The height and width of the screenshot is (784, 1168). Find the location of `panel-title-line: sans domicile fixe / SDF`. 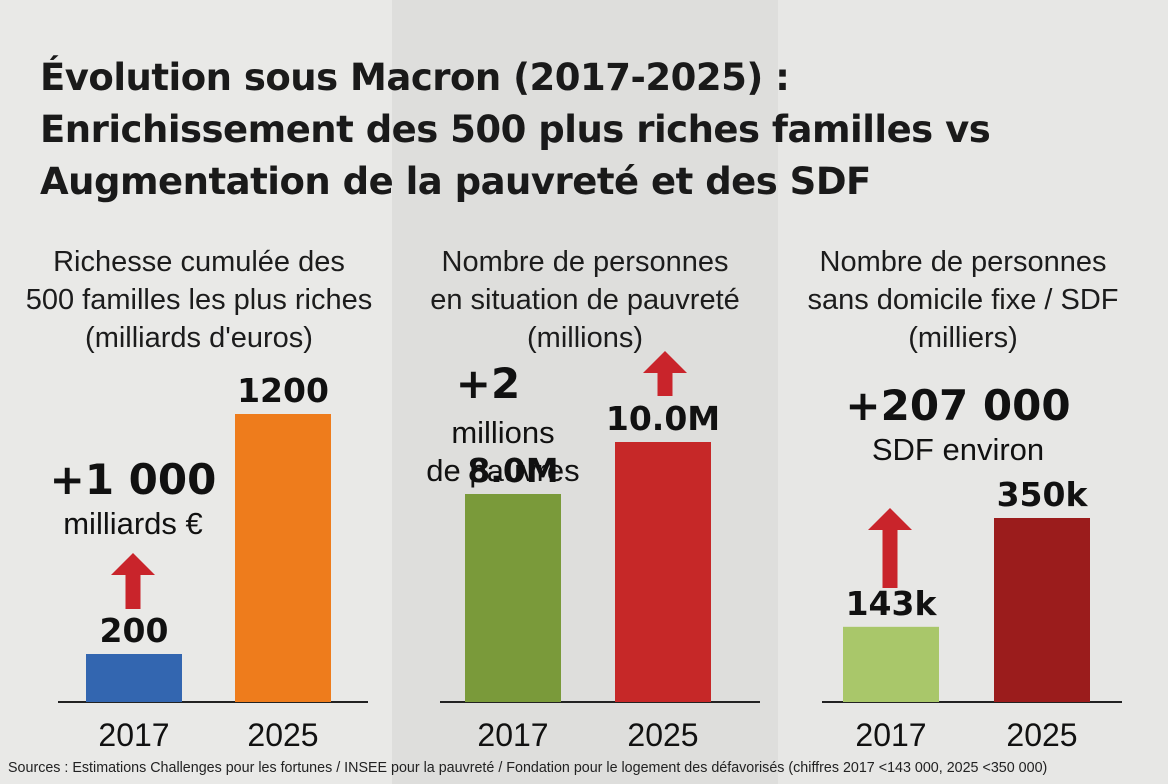

panel-title-line: sans domicile fixe / SDF is located at coordinates (963, 300).